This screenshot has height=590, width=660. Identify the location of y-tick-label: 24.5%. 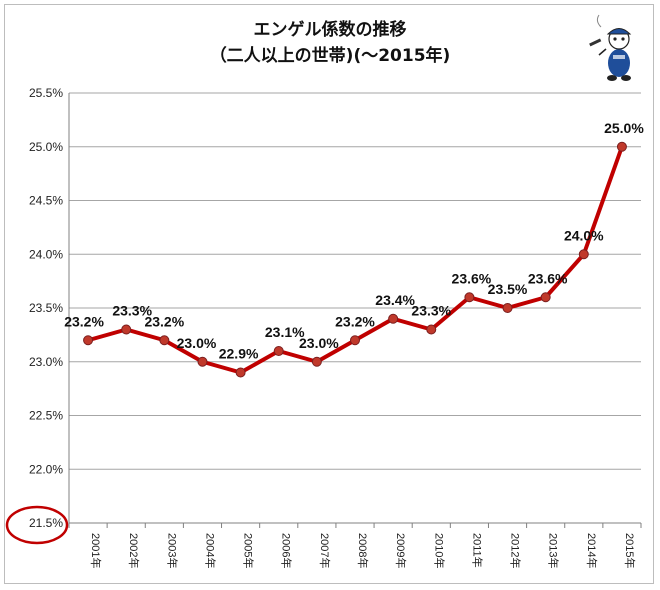
(46, 201).